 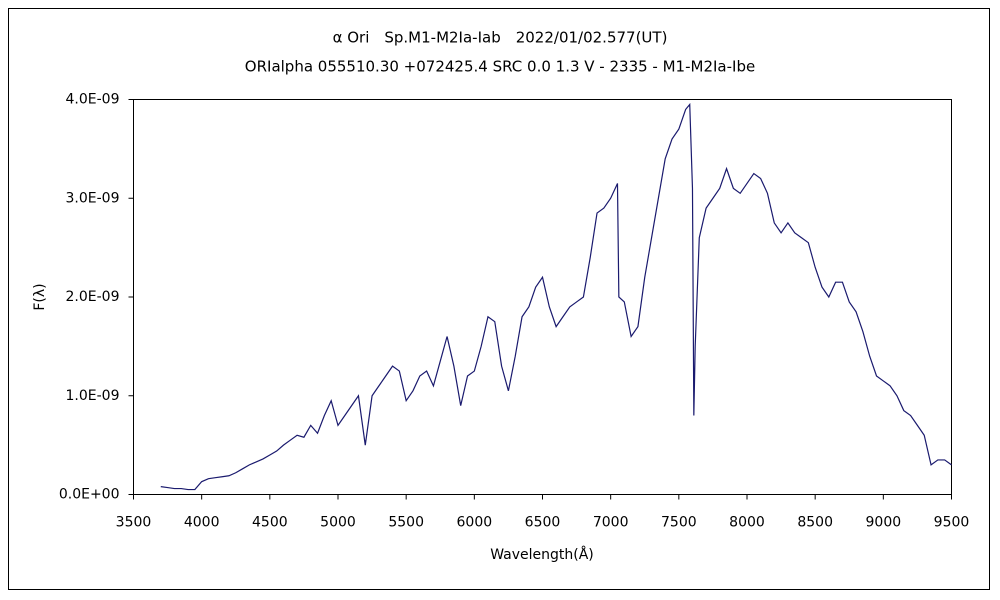 What do you see at coordinates (884, 523) in the screenshot?
I see `x-tick-label: 9000` at bounding box center [884, 523].